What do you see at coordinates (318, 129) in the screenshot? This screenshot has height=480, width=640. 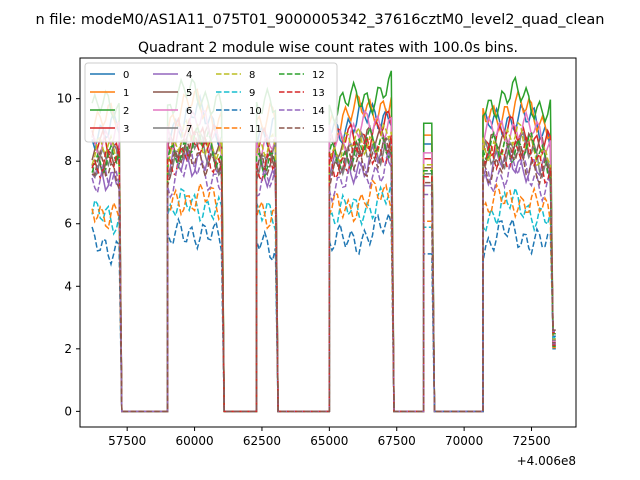 I see `legend-label-15: 15` at bounding box center [318, 129].